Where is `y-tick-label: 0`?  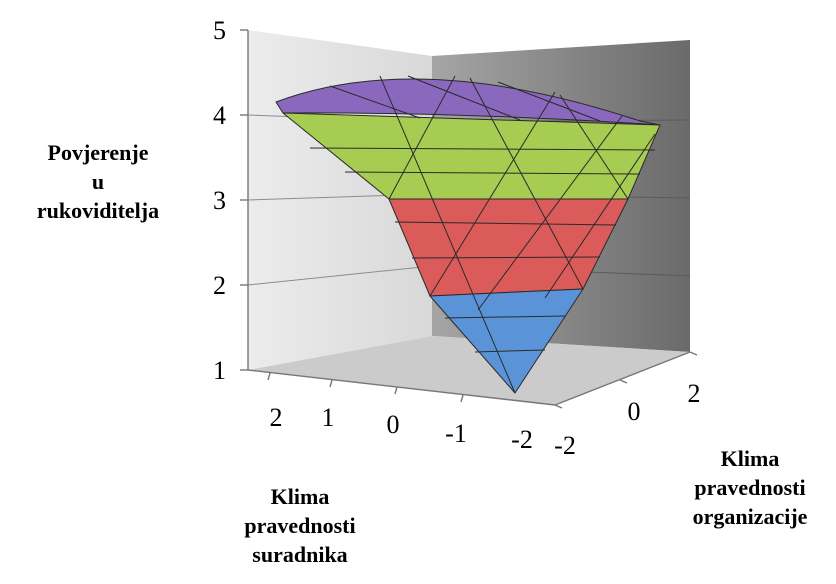 y-tick-label: 0 is located at coordinates (634, 411).